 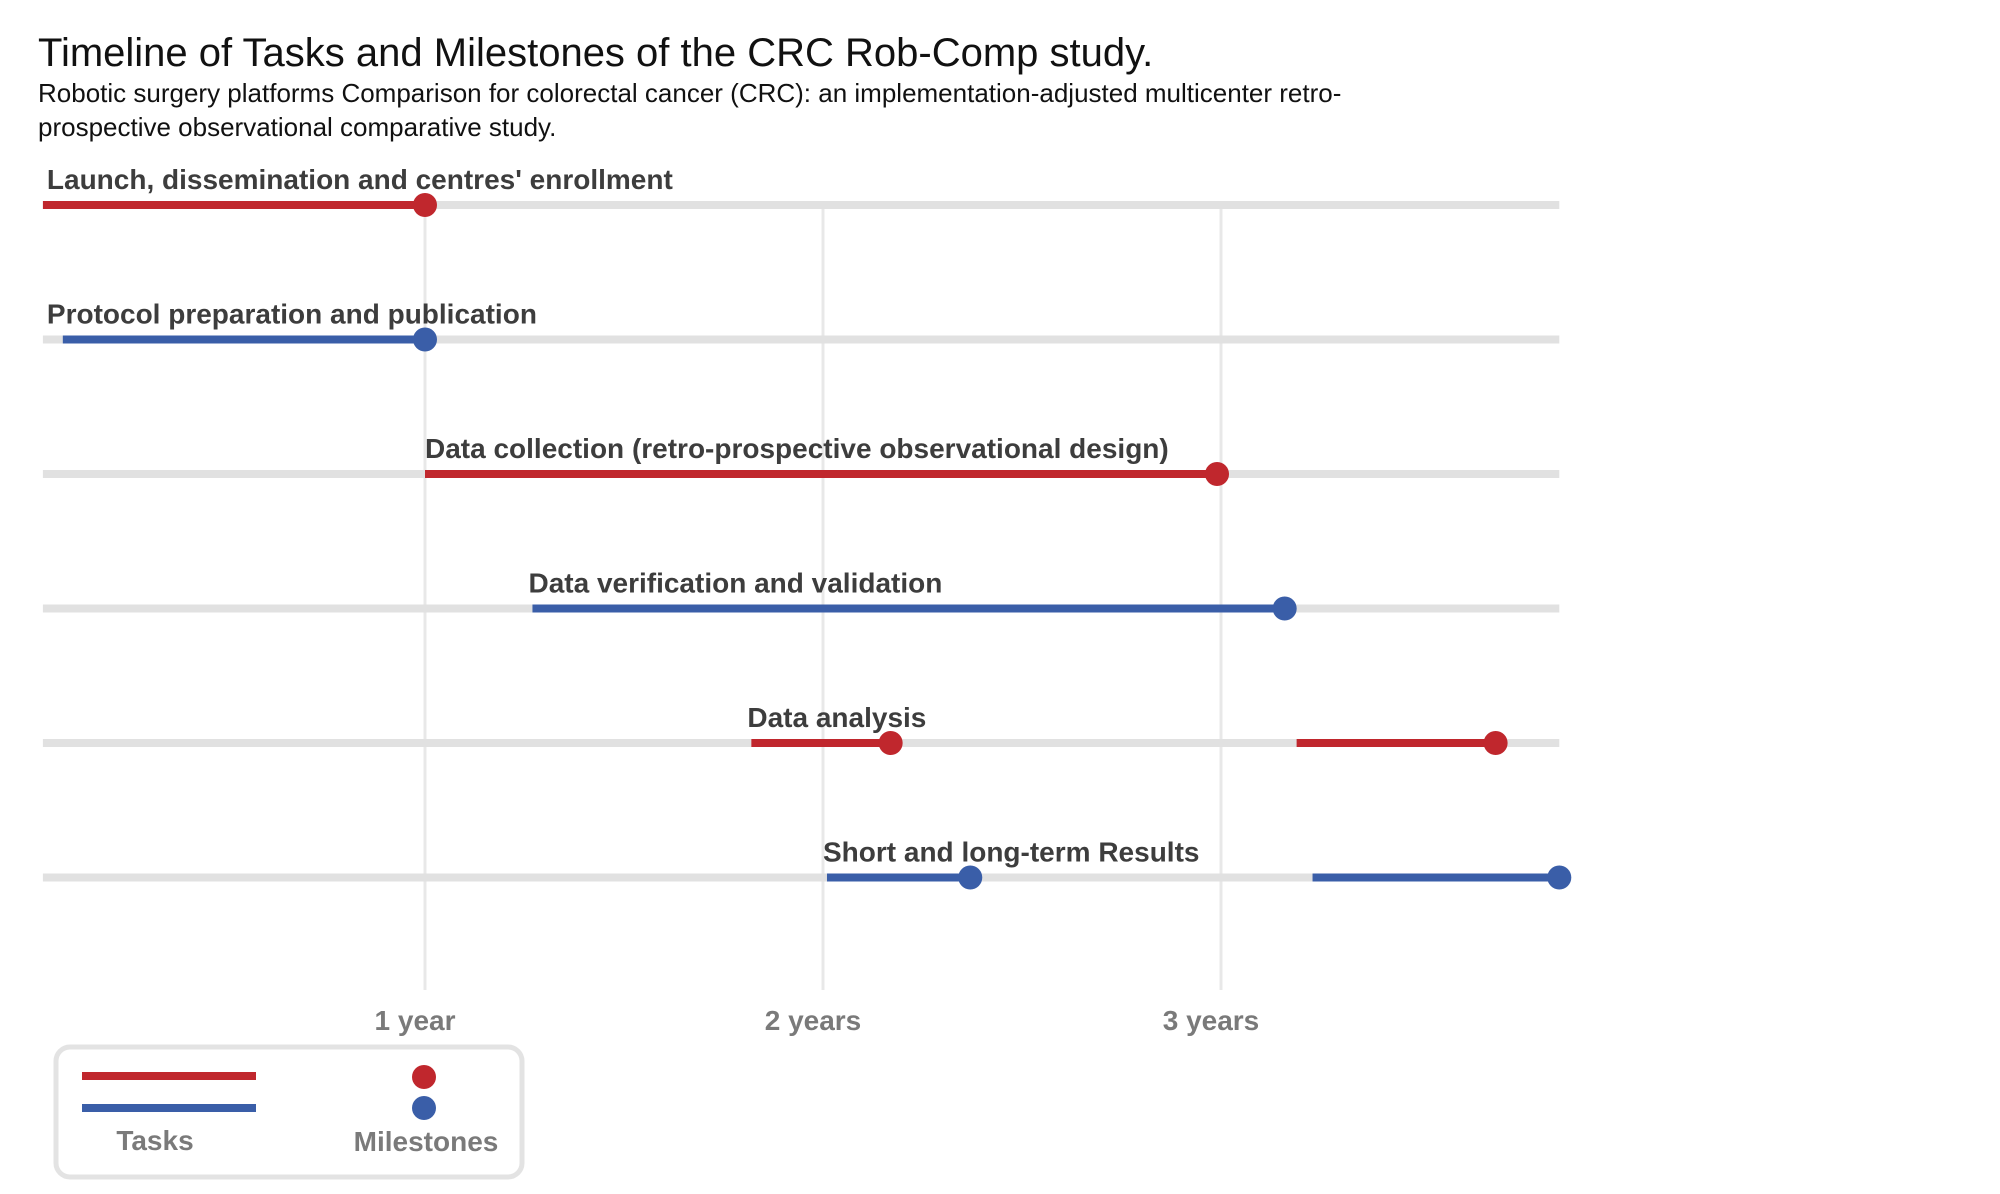 I want to click on legend-milestone-dot-blue, so click(x=424, y=1108).